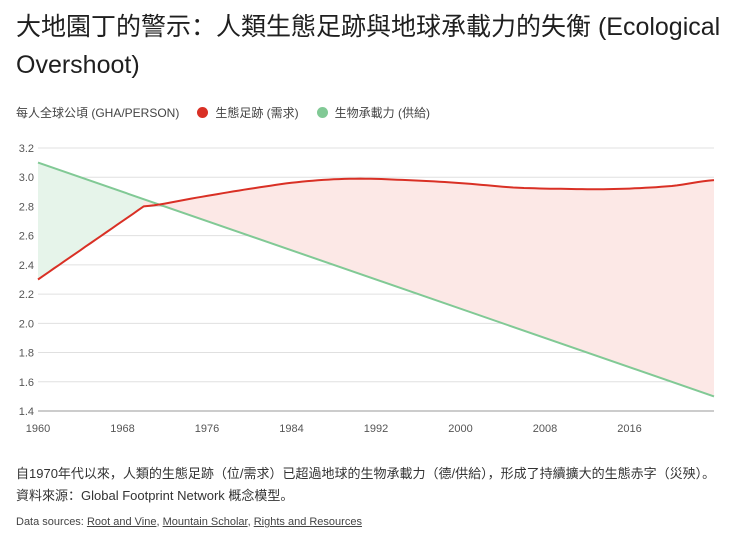  I want to click on y-tick-label: 3.2, so click(26, 149).